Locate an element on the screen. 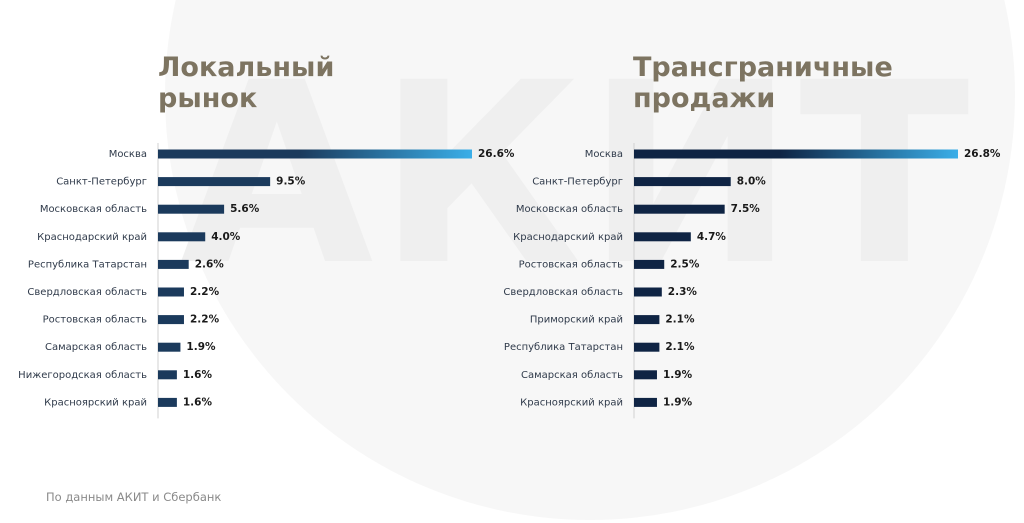  local-category-label: Московская область is located at coordinates (93, 209).